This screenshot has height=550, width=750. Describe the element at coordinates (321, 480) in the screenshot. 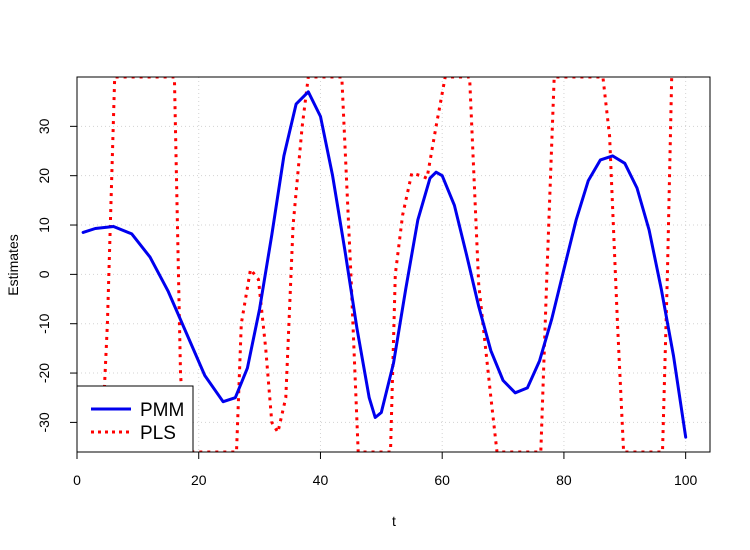

I see `x-tick-label: 40` at that location.